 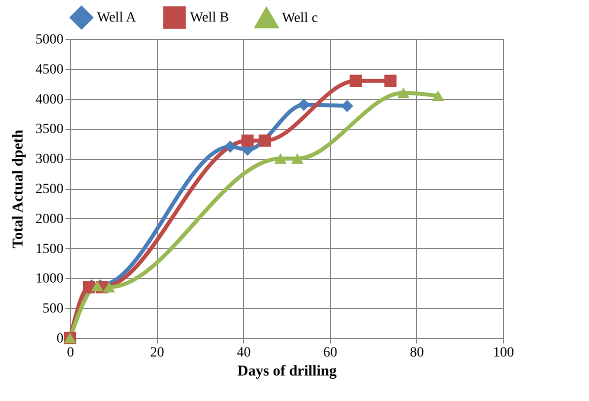 I want to click on y-tick-label: 2000, so click(x=50, y=219).